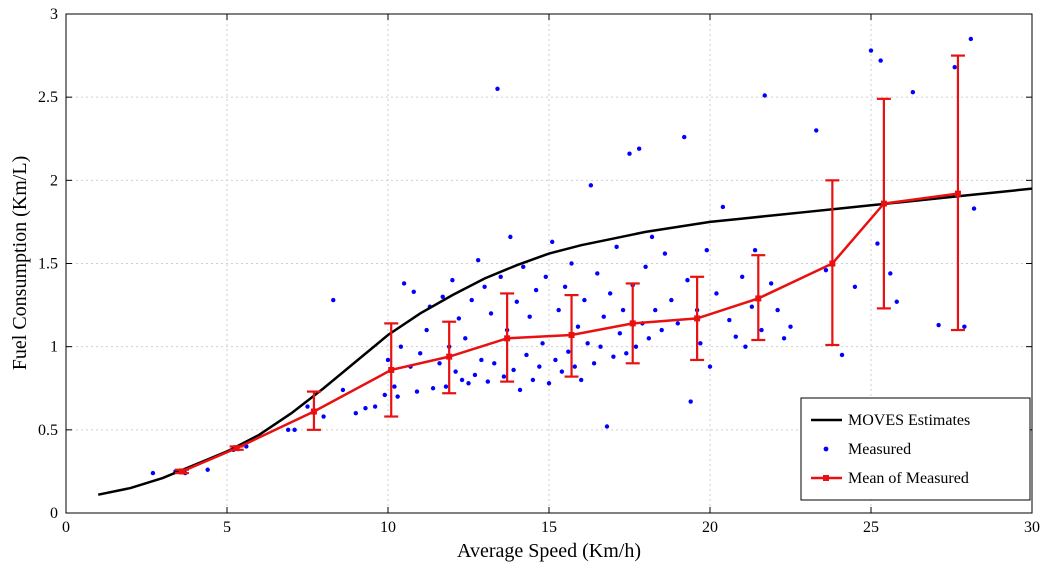 Image resolution: width=1043 pixels, height=563 pixels. Describe the element at coordinates (909, 420) in the screenshot. I see `legend-moves-label: MOVES Estimates` at that location.